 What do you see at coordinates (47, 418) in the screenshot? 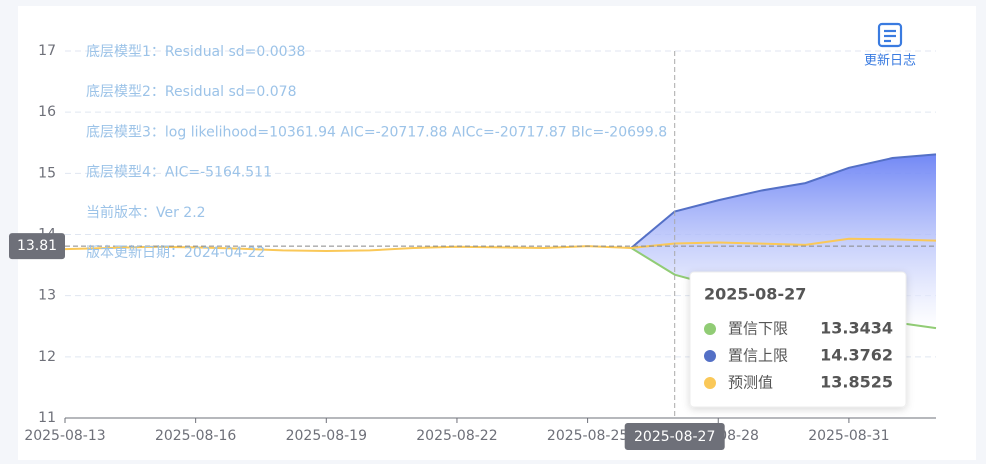
I see `y-tick-label: 11` at bounding box center [47, 418].